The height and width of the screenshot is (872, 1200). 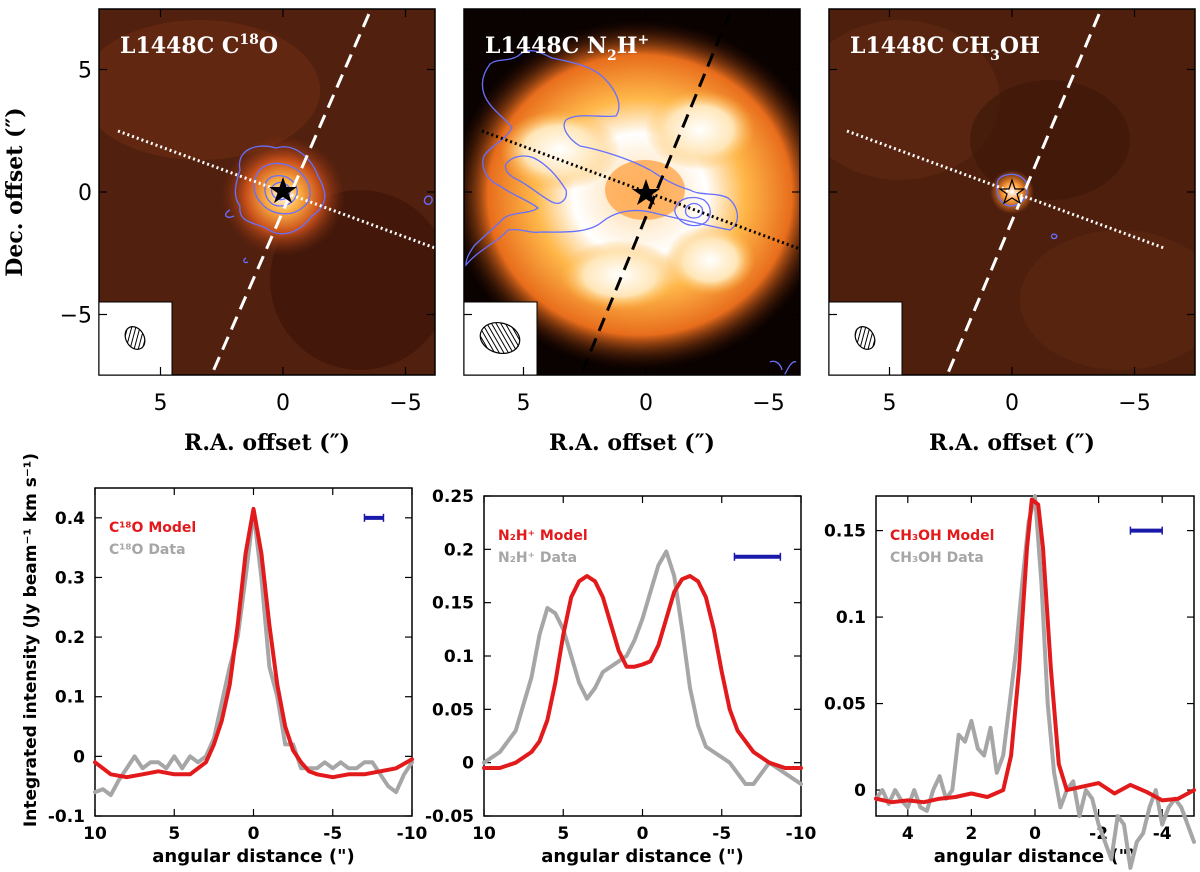 I want to click on x-tick-label: -4, so click(x=1162, y=834).